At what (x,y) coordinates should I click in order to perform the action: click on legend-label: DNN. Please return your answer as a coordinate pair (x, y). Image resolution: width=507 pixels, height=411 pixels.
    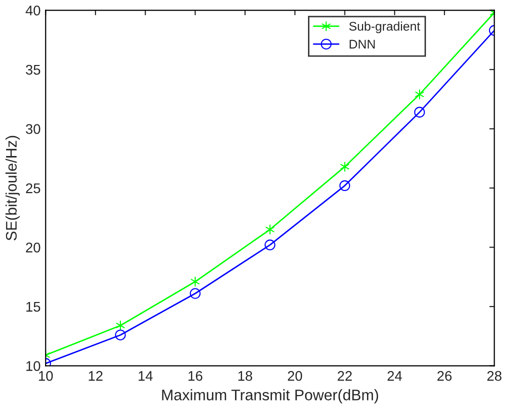
    Looking at the image, I should click on (362, 44).